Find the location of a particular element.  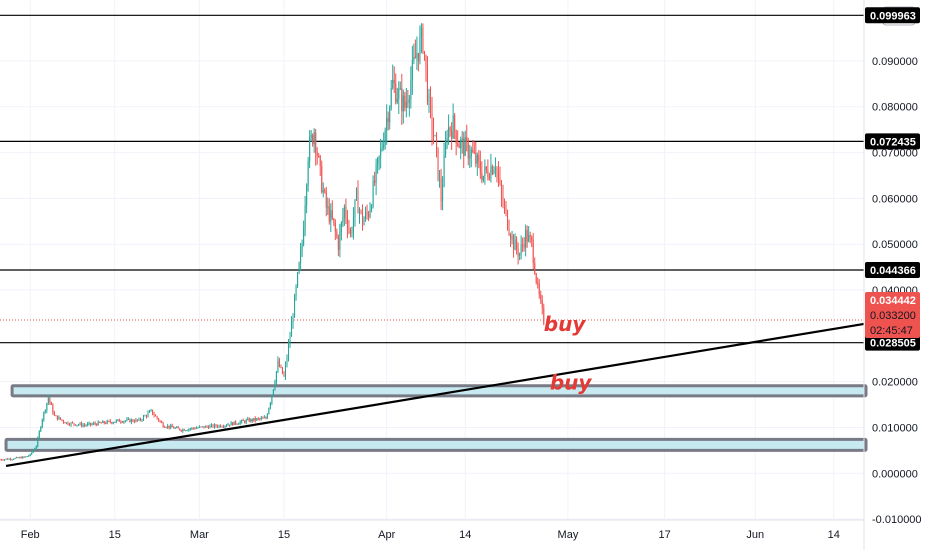

current-price-label: 0.034442 is located at coordinates (893, 301).